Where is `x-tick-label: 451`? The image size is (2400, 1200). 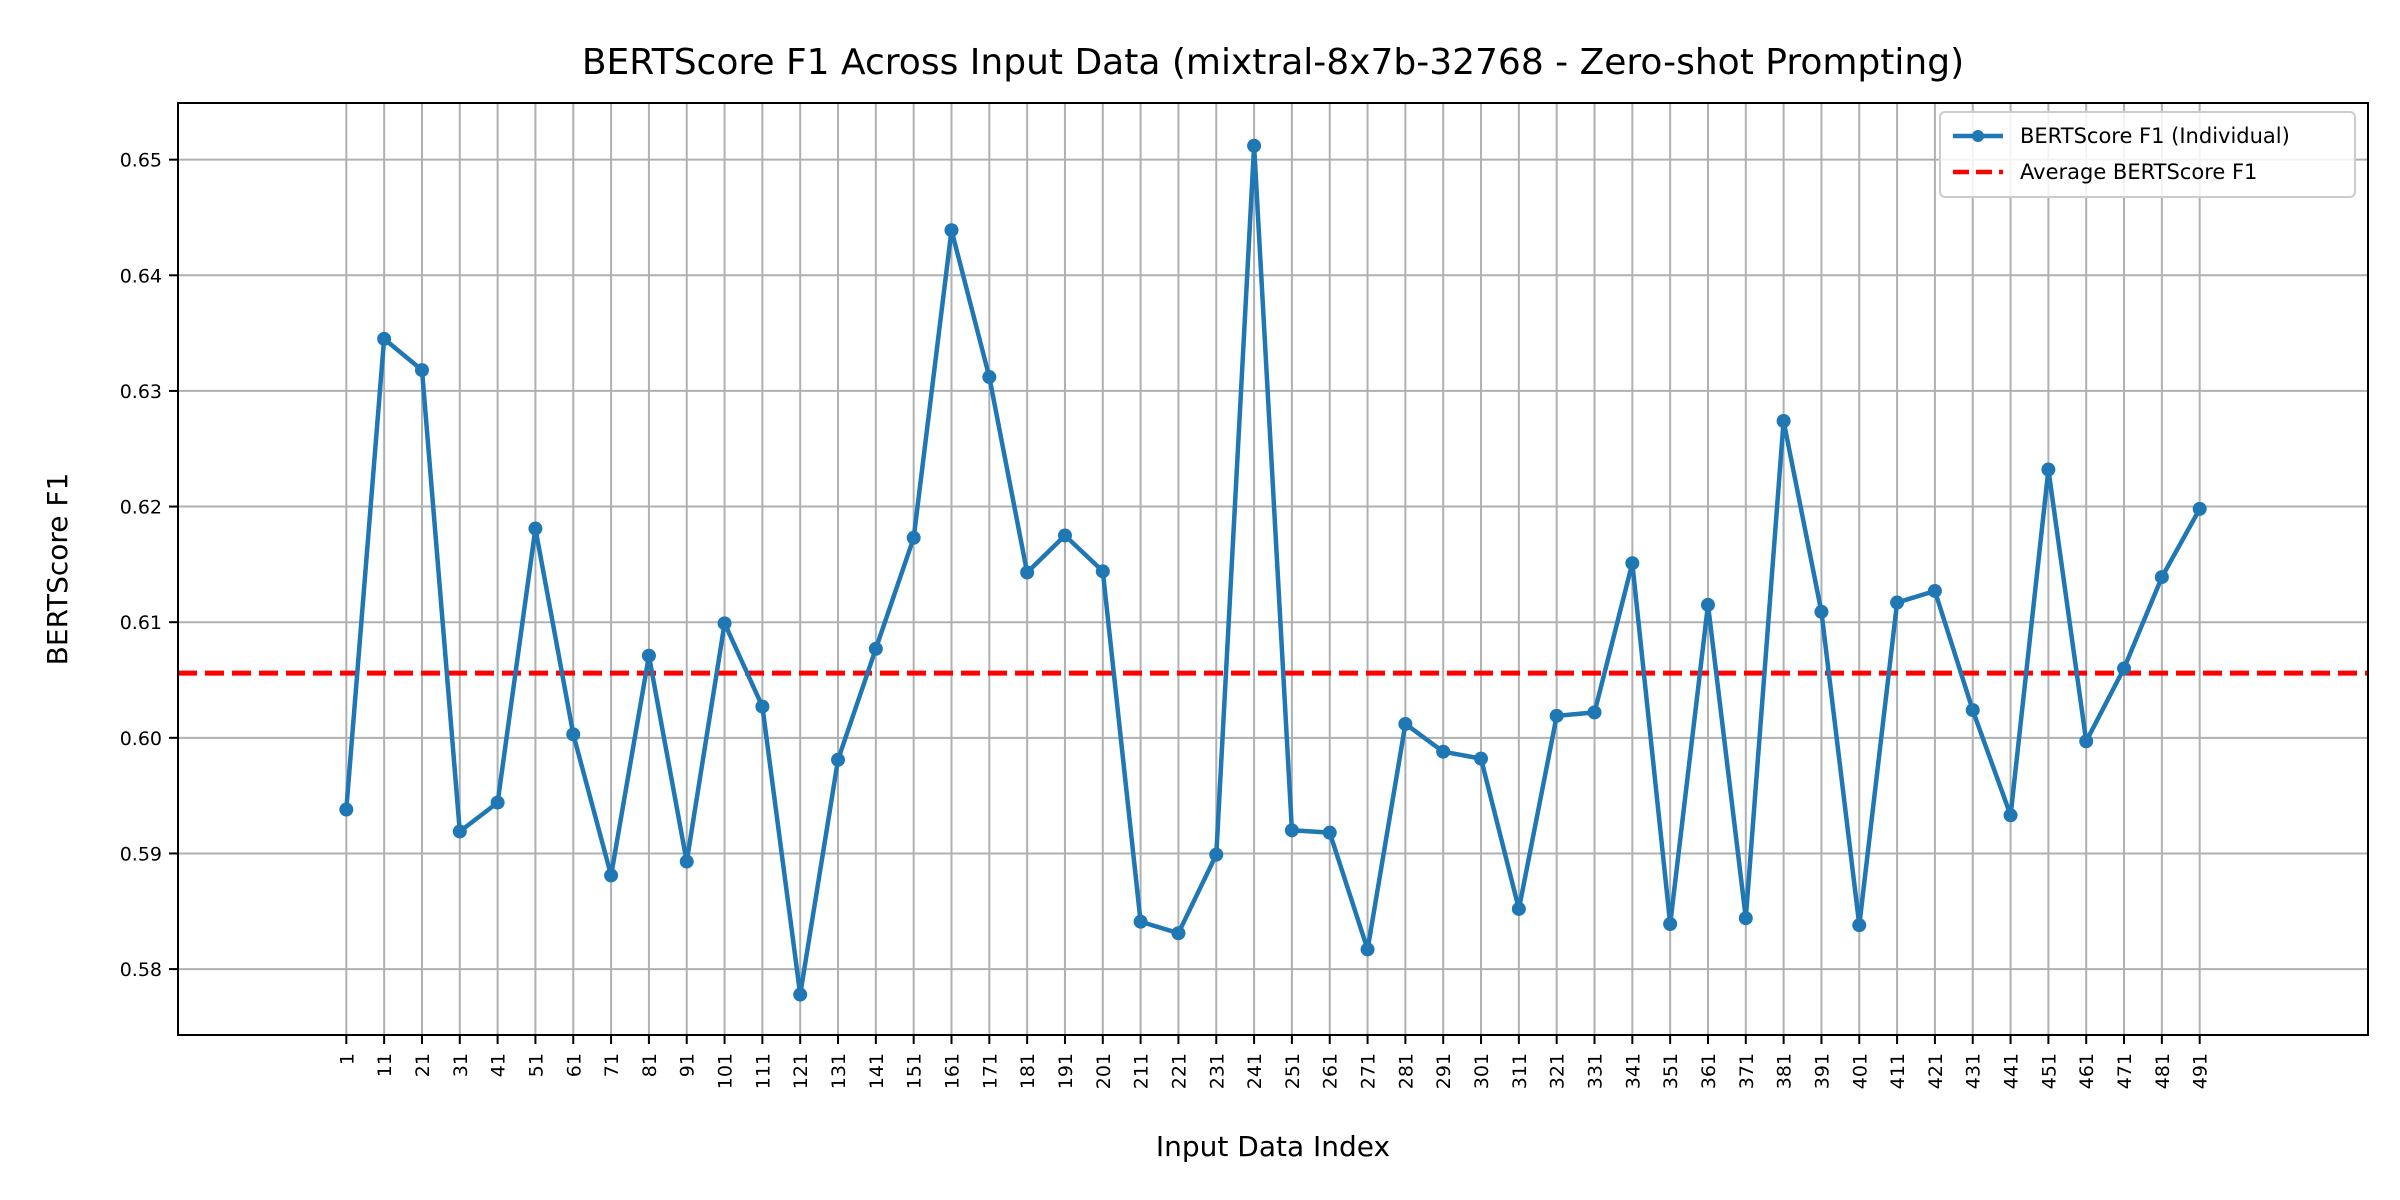
x-tick-label: 451 is located at coordinates (2049, 1071).